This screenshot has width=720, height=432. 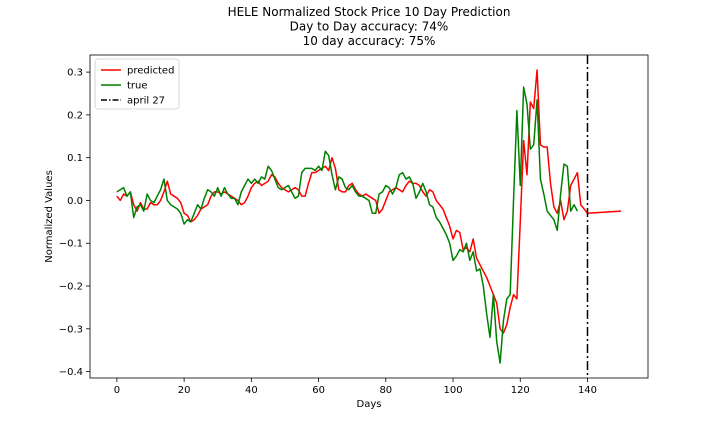 I want to click on x-tick-label: 60, so click(x=318, y=390).